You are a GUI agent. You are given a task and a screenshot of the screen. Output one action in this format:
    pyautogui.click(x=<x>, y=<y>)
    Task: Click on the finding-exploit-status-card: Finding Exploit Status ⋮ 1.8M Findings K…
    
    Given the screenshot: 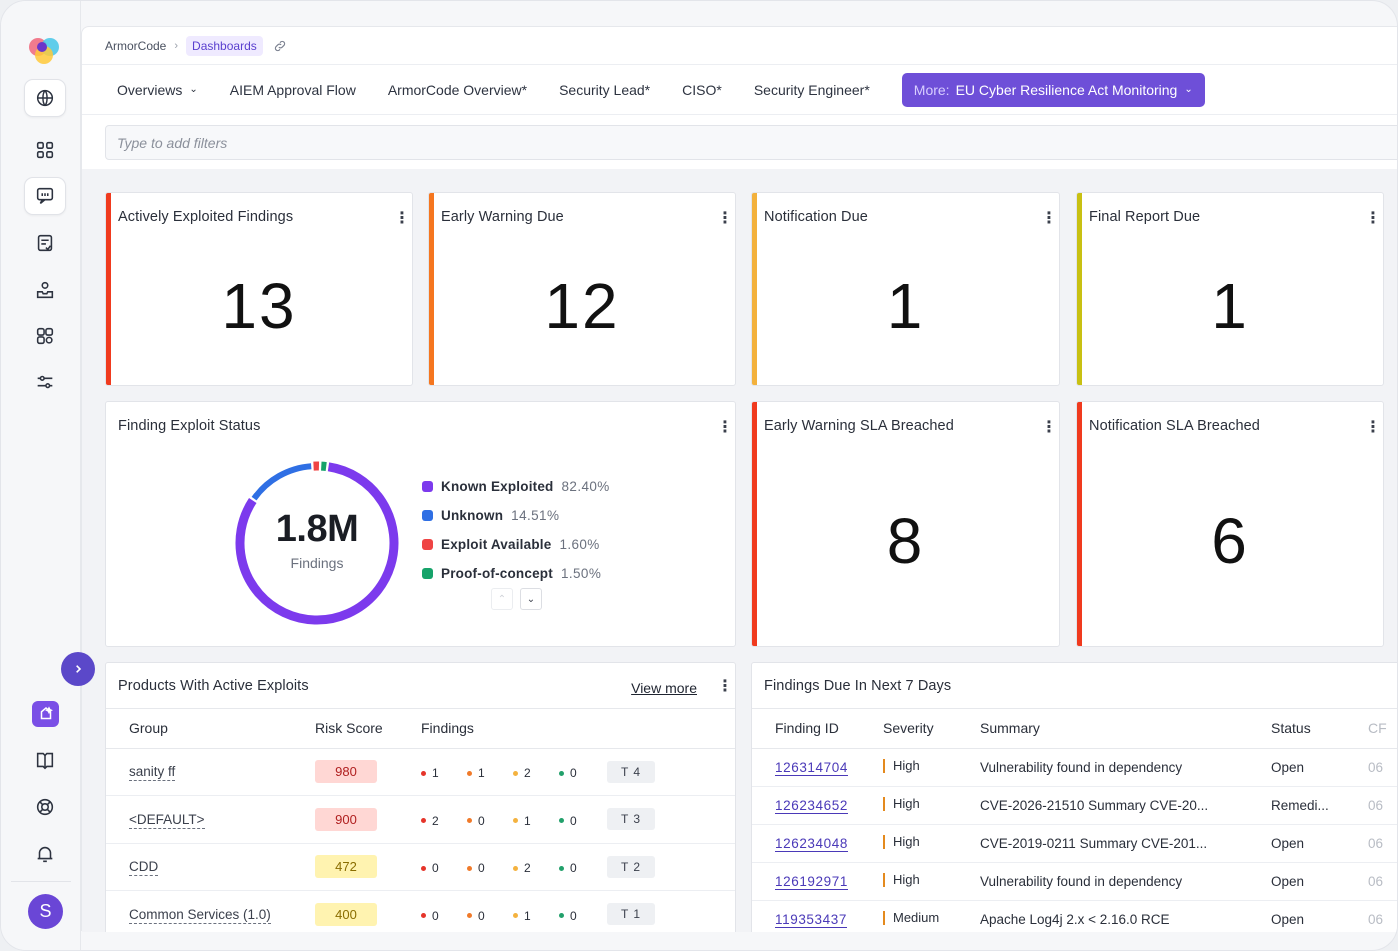 What is the action you would take?
    pyautogui.click(x=420, y=524)
    